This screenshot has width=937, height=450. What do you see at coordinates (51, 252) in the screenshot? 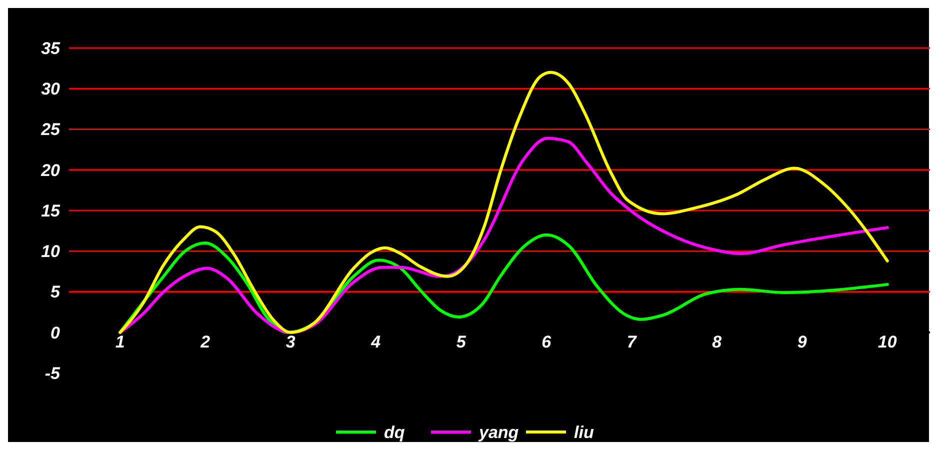
I see `y-tick-label: 10` at bounding box center [51, 252].